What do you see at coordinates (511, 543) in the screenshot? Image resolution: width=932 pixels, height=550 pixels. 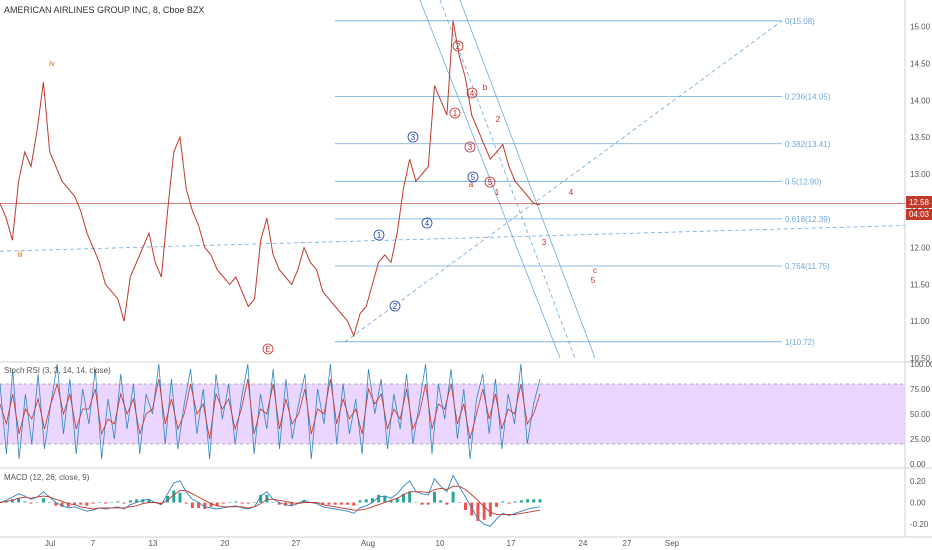 I see `time-tick-label: 17` at bounding box center [511, 543].